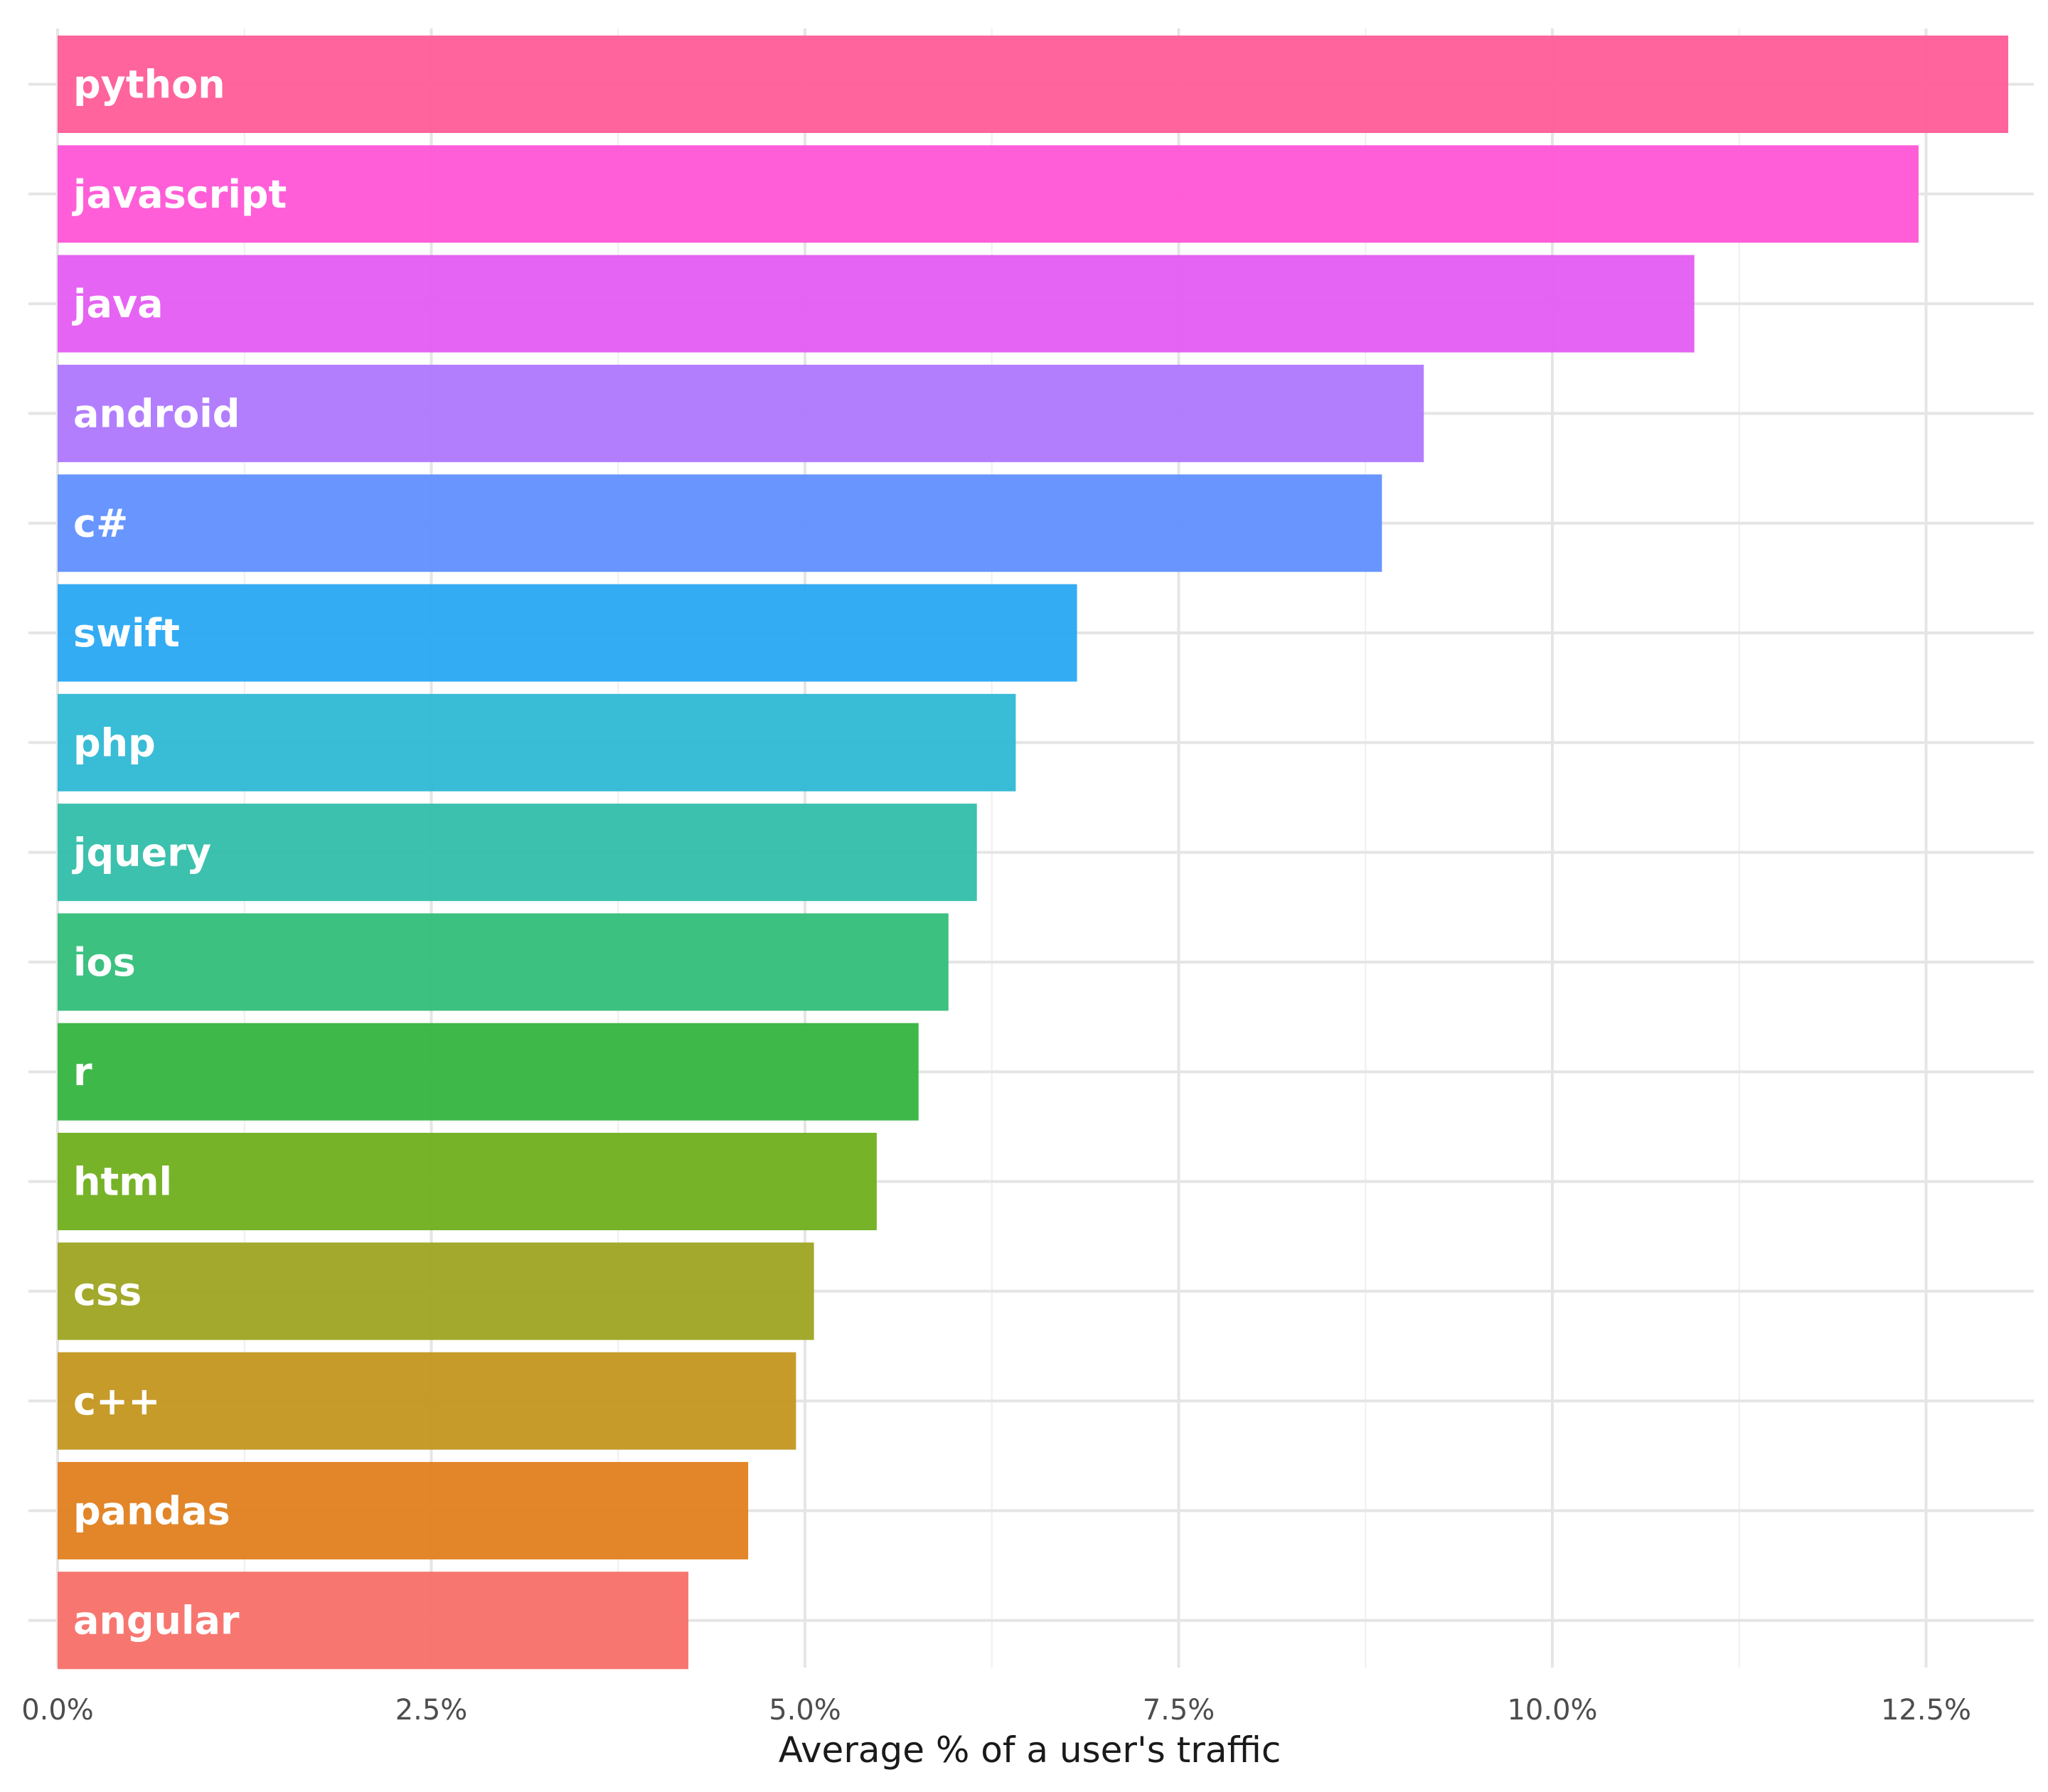 This screenshot has width=2048, height=1792. What do you see at coordinates (57, 1710) in the screenshot?
I see `x-tick-label: 0.0%` at bounding box center [57, 1710].